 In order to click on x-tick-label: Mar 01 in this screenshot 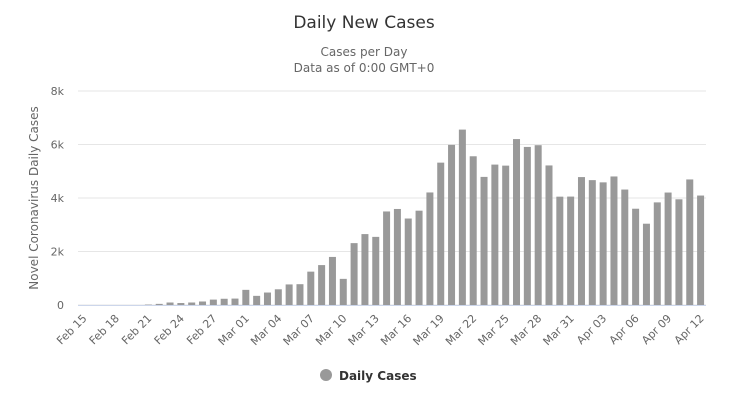, I will do `click(234, 330)`.